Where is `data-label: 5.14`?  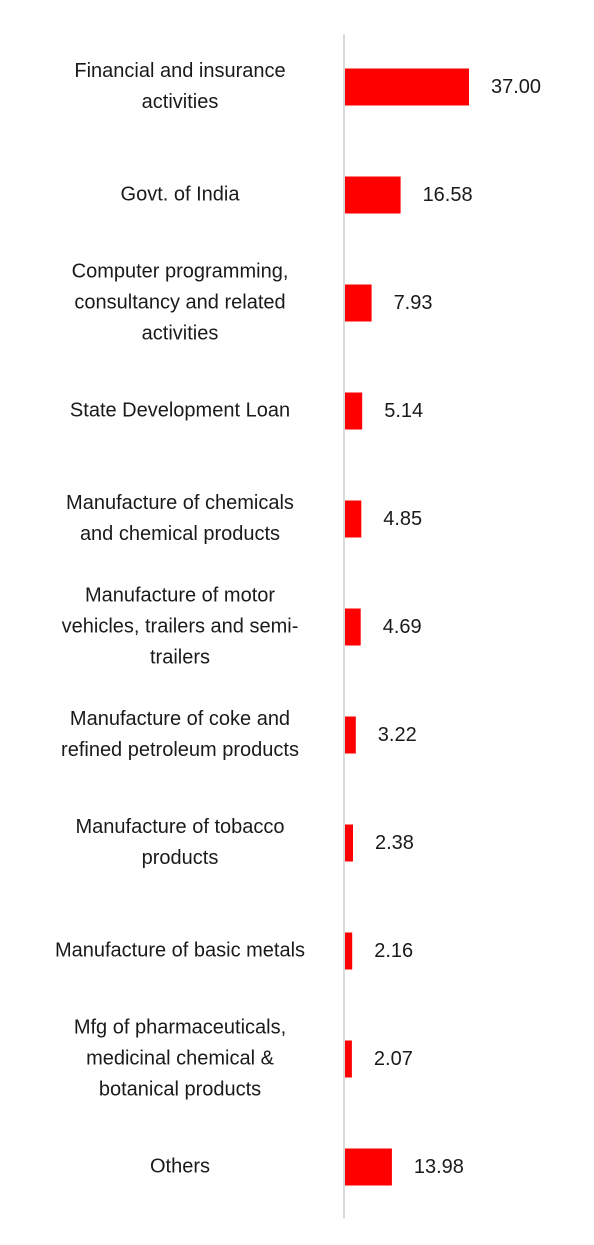 data-label: 5.14 is located at coordinates (404, 411).